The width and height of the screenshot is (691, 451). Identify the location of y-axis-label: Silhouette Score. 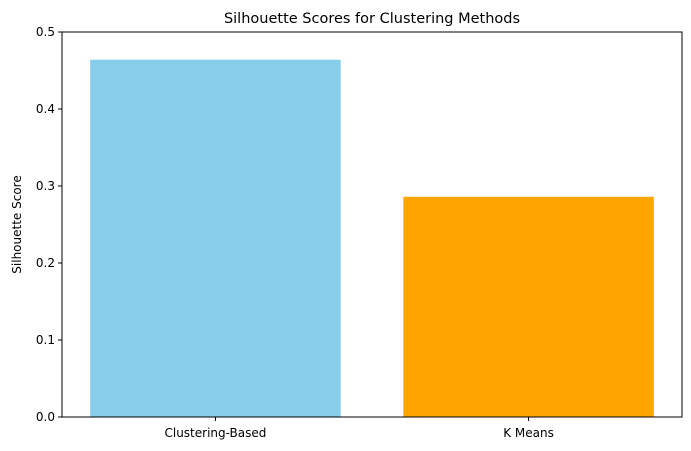
(17, 224).